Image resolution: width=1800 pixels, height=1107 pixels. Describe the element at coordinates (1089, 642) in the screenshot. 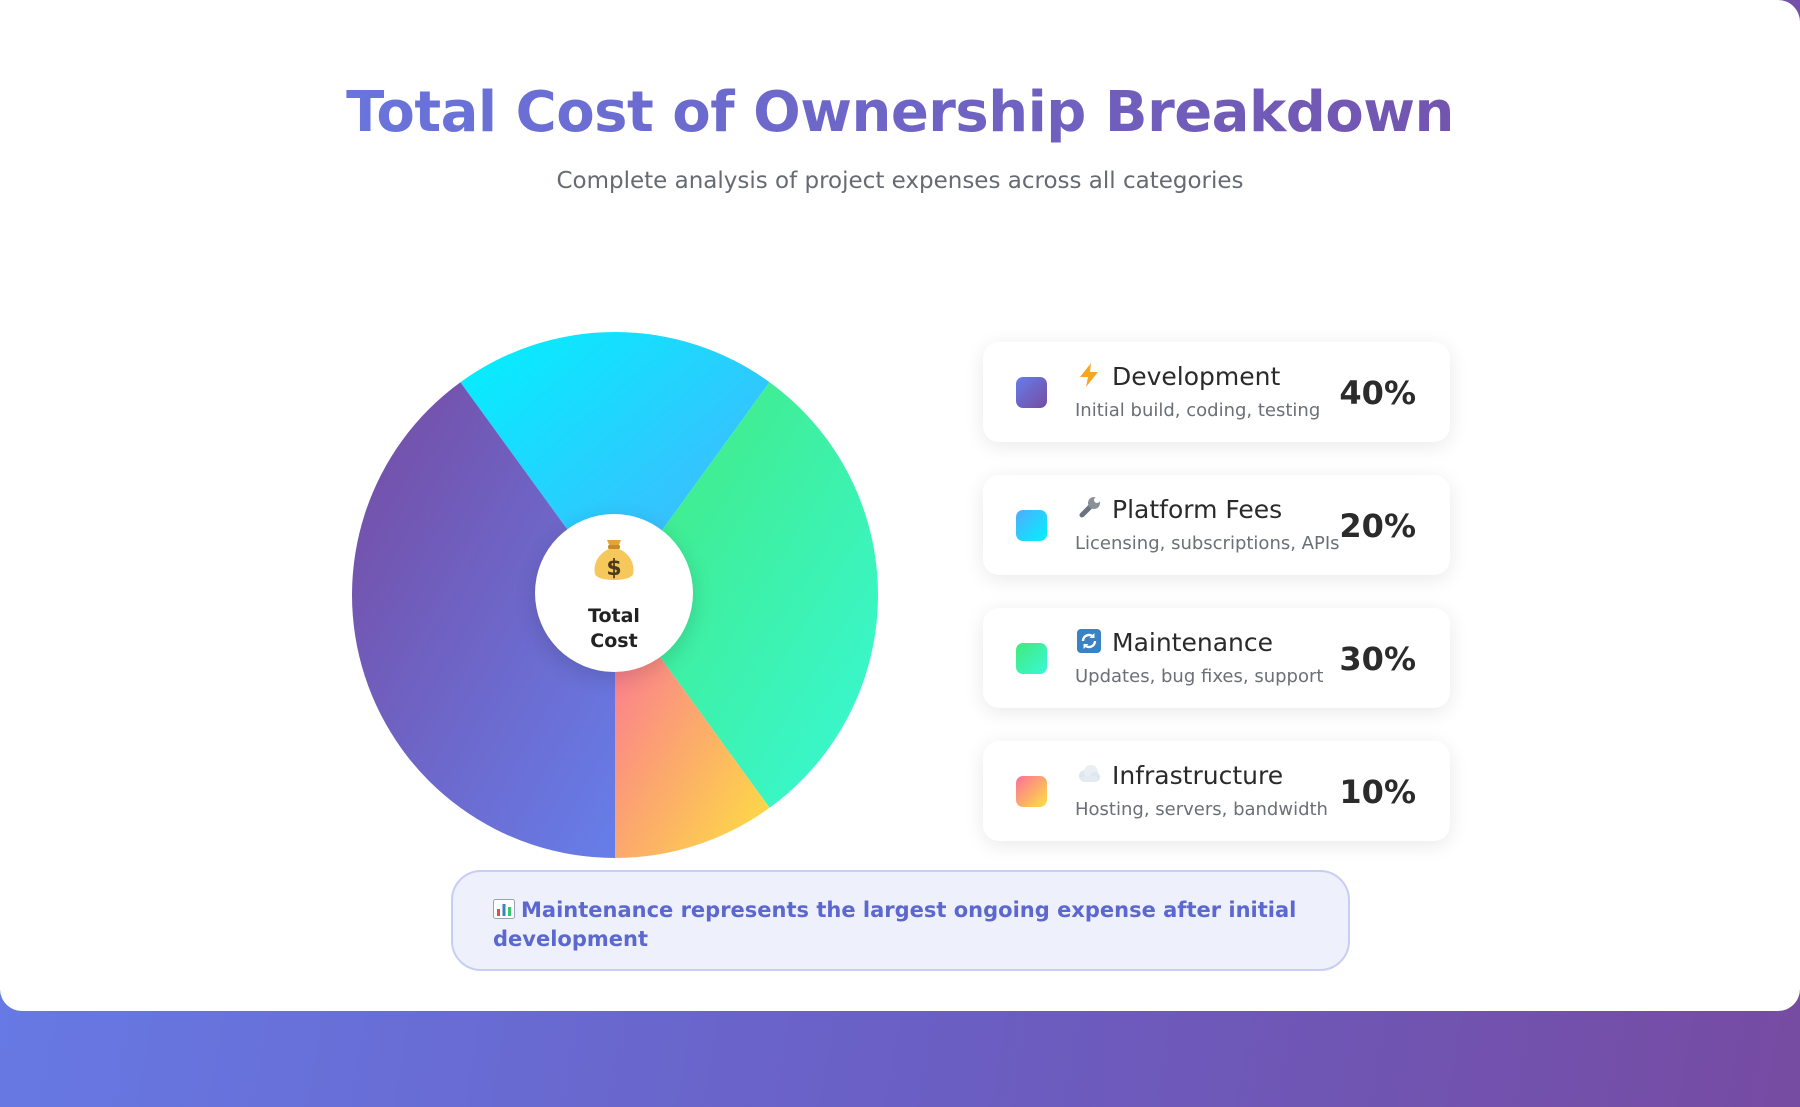

I see `refresh-icon` at that location.